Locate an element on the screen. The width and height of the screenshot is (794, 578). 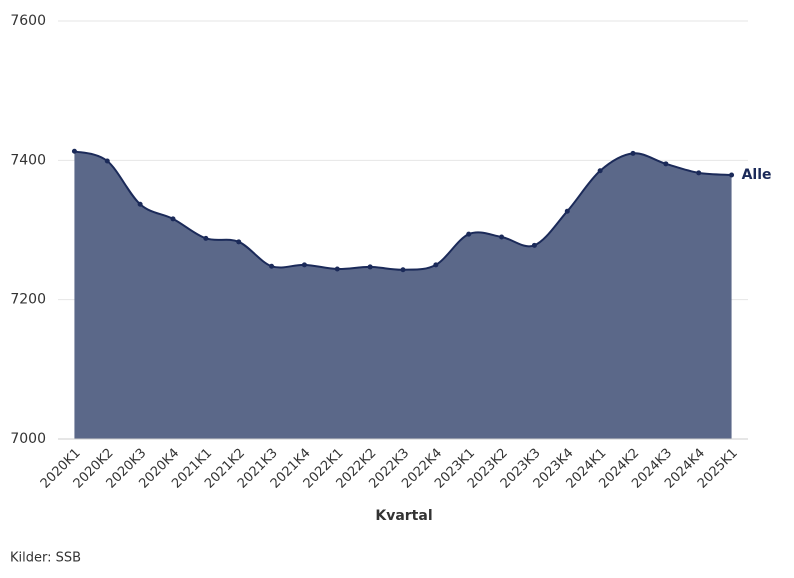
x-axis-title: Kvartal is located at coordinates (403, 516).